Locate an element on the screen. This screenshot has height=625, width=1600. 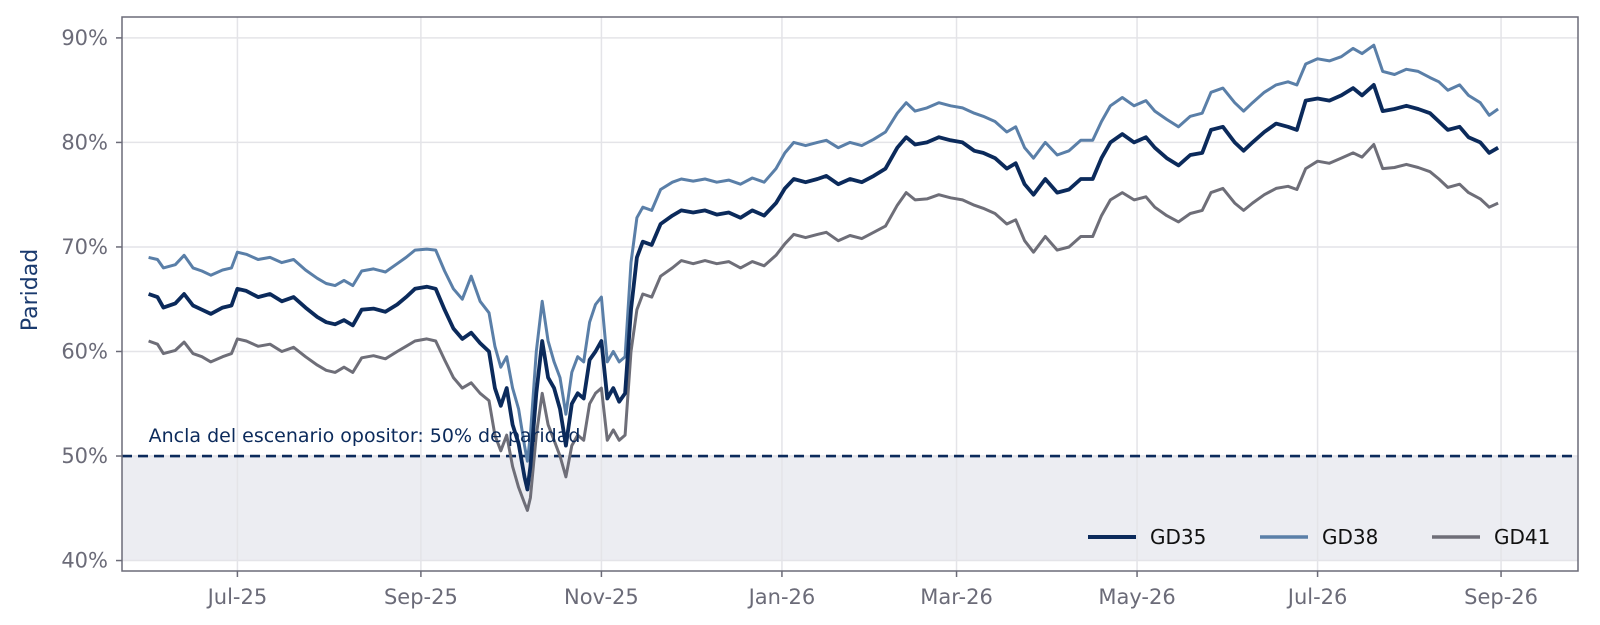
x-tick-label: Sep-25 is located at coordinates (421, 597).